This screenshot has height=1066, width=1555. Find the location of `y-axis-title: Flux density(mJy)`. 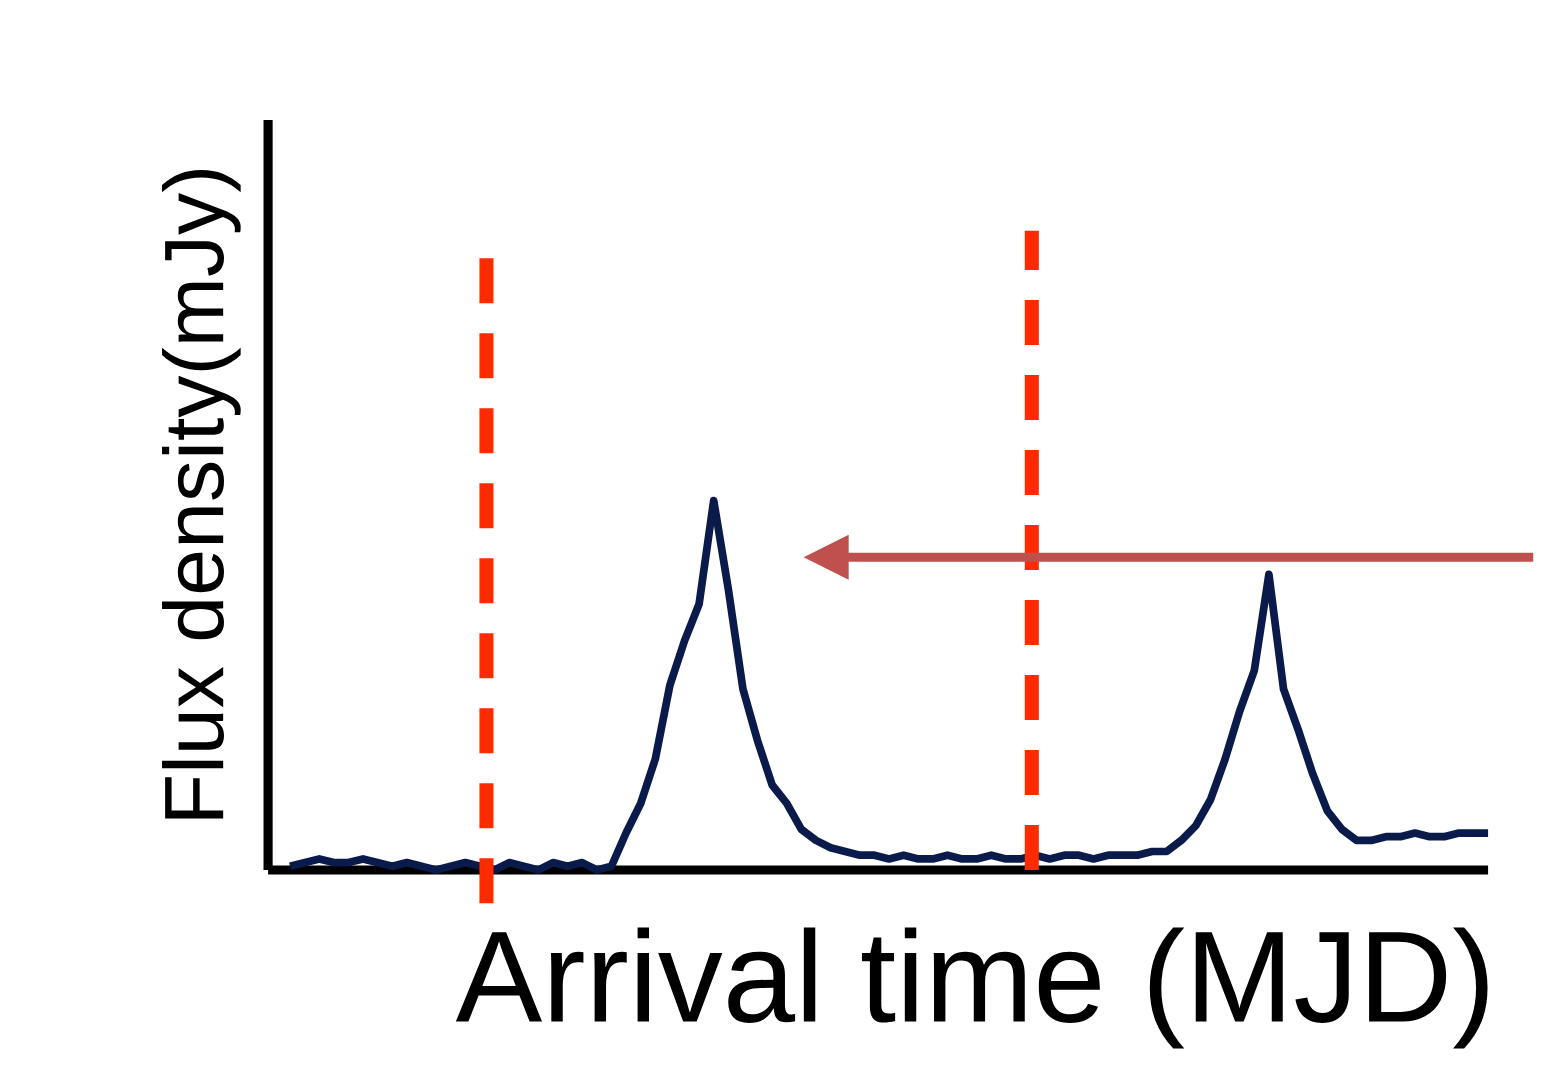

y-axis-title: Flux density(mJy) is located at coordinates (201, 494).